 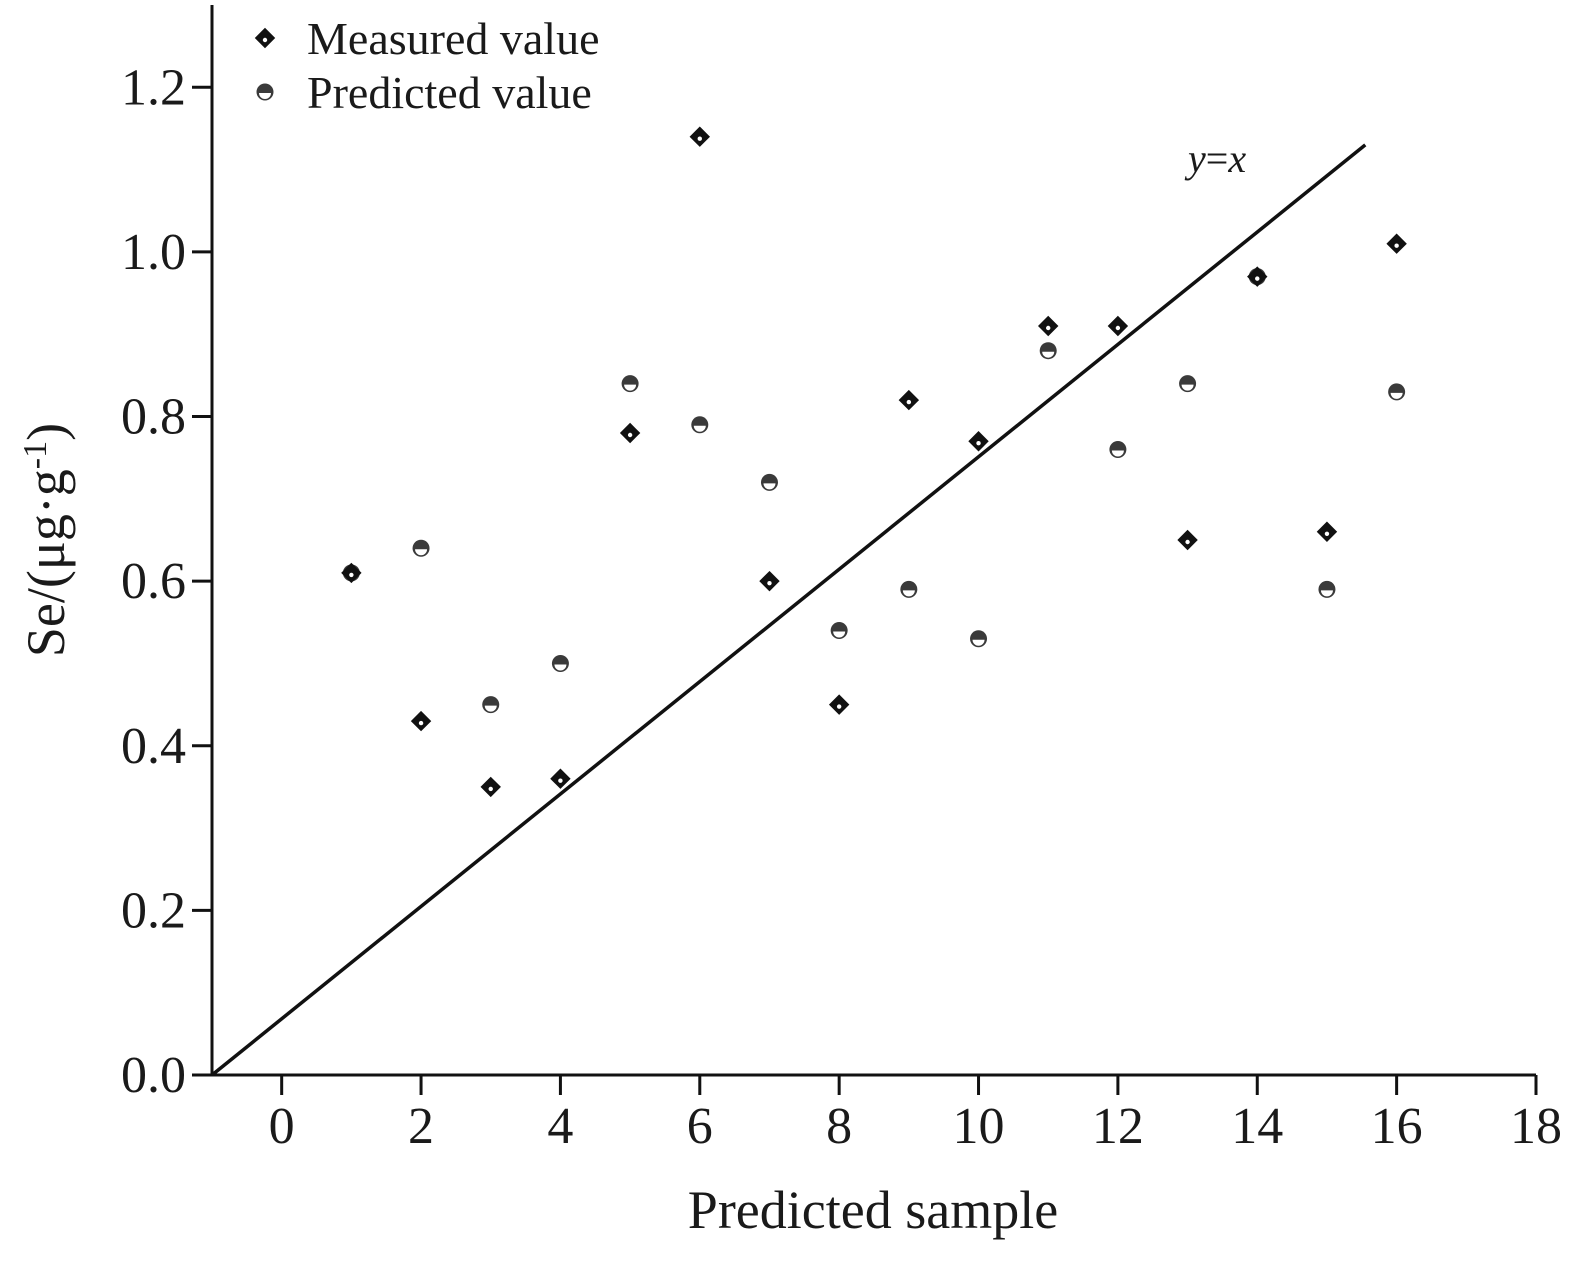 I want to click on y-axis-title-superscript: -1, so click(x=35, y=455).